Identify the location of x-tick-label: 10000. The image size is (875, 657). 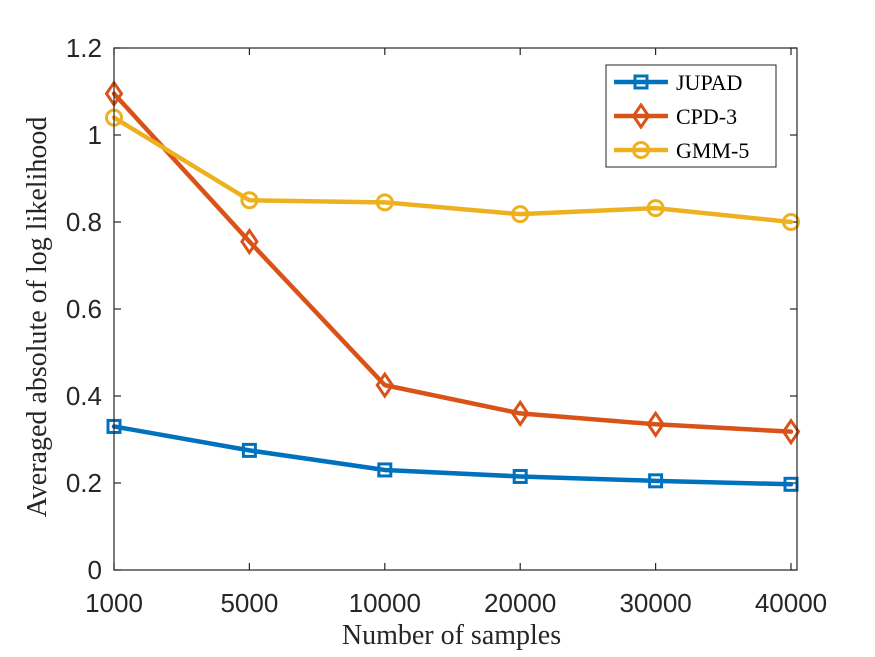
(385, 603).